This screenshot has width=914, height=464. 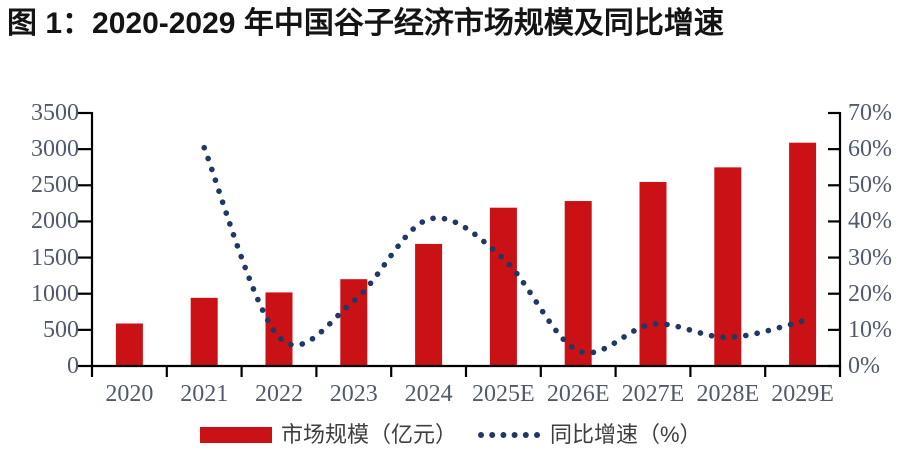 I want to click on figure-title: 图 1：2020-2029 年中国谷子经济市场规模及同比增速, so click(x=365, y=23).